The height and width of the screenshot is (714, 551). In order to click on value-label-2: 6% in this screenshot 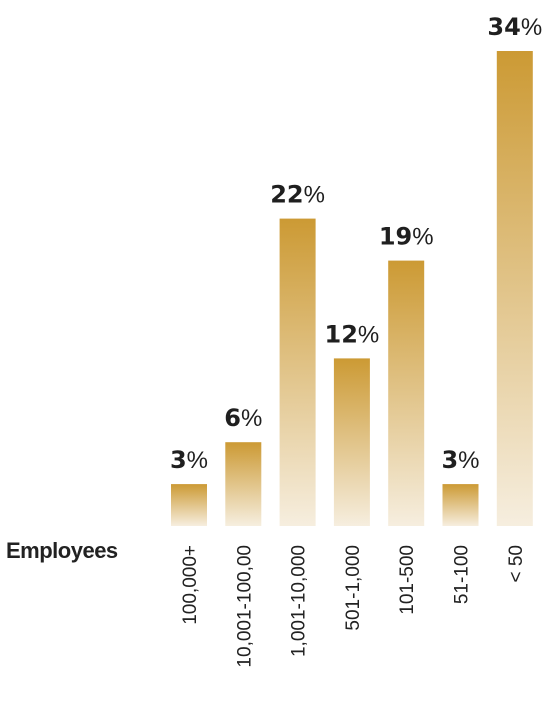, I will do `click(243, 418)`.